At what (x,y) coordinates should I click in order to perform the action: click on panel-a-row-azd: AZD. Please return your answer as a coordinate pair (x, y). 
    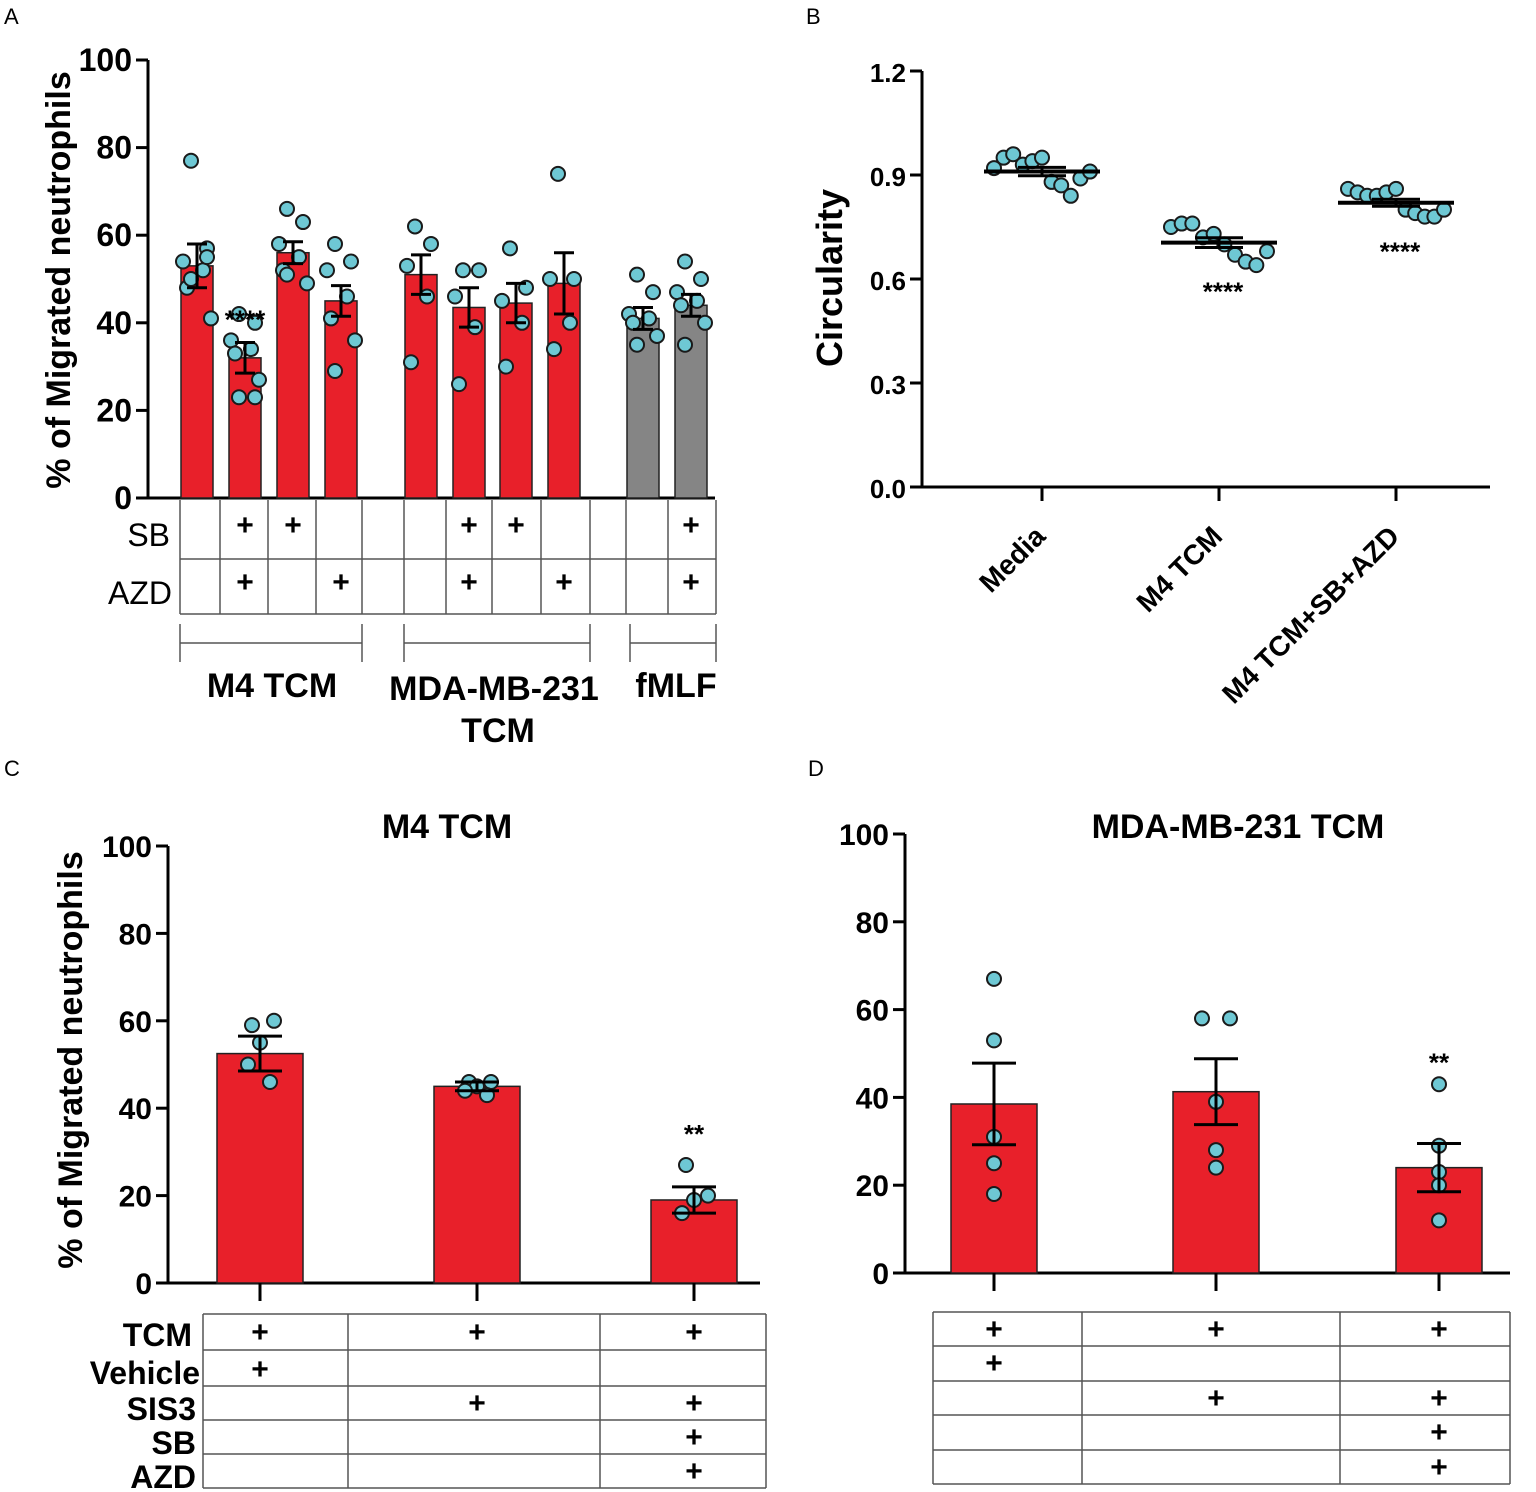
    Looking at the image, I should click on (140, 593).